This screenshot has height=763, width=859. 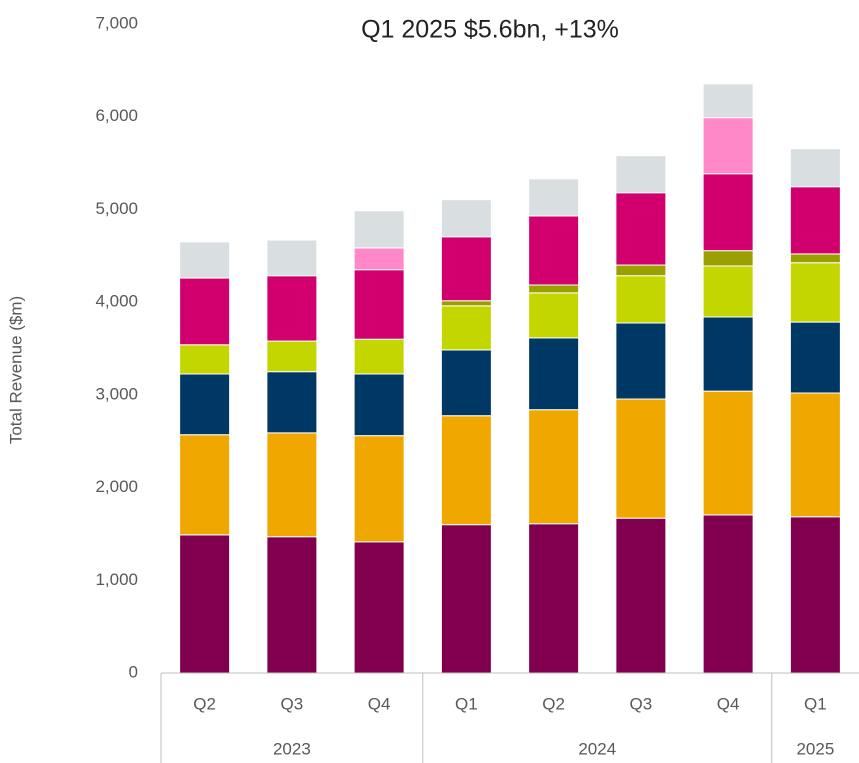 I want to click on y-tick-label: 6,000, so click(x=116, y=115).